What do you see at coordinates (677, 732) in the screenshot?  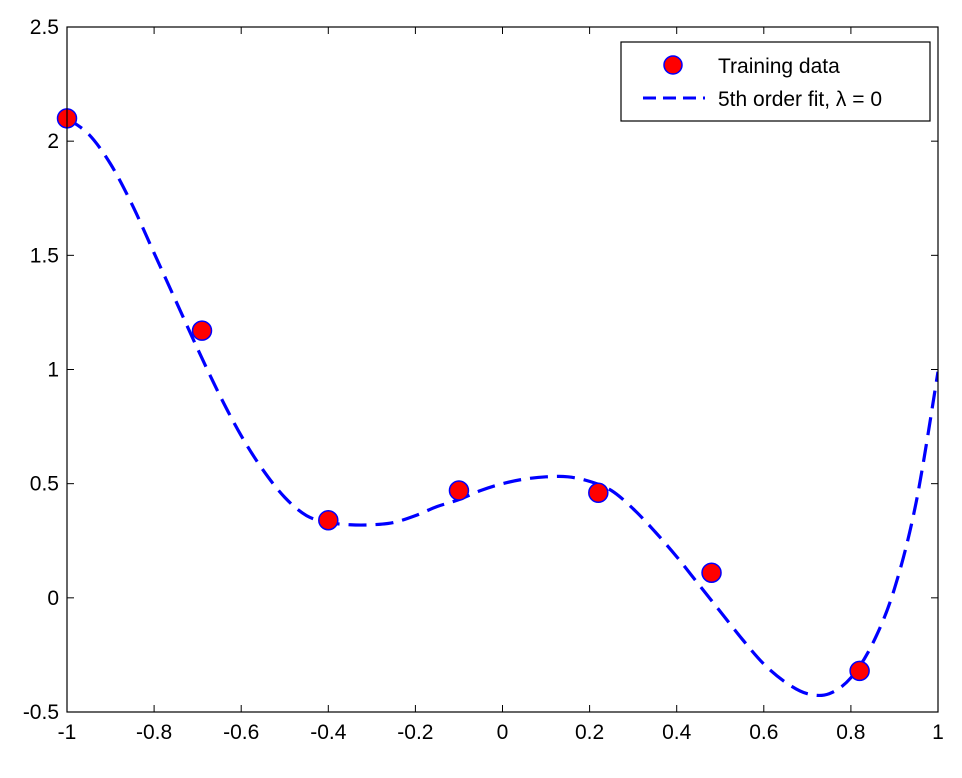 I see `x-tick-label: 0.4` at bounding box center [677, 732].